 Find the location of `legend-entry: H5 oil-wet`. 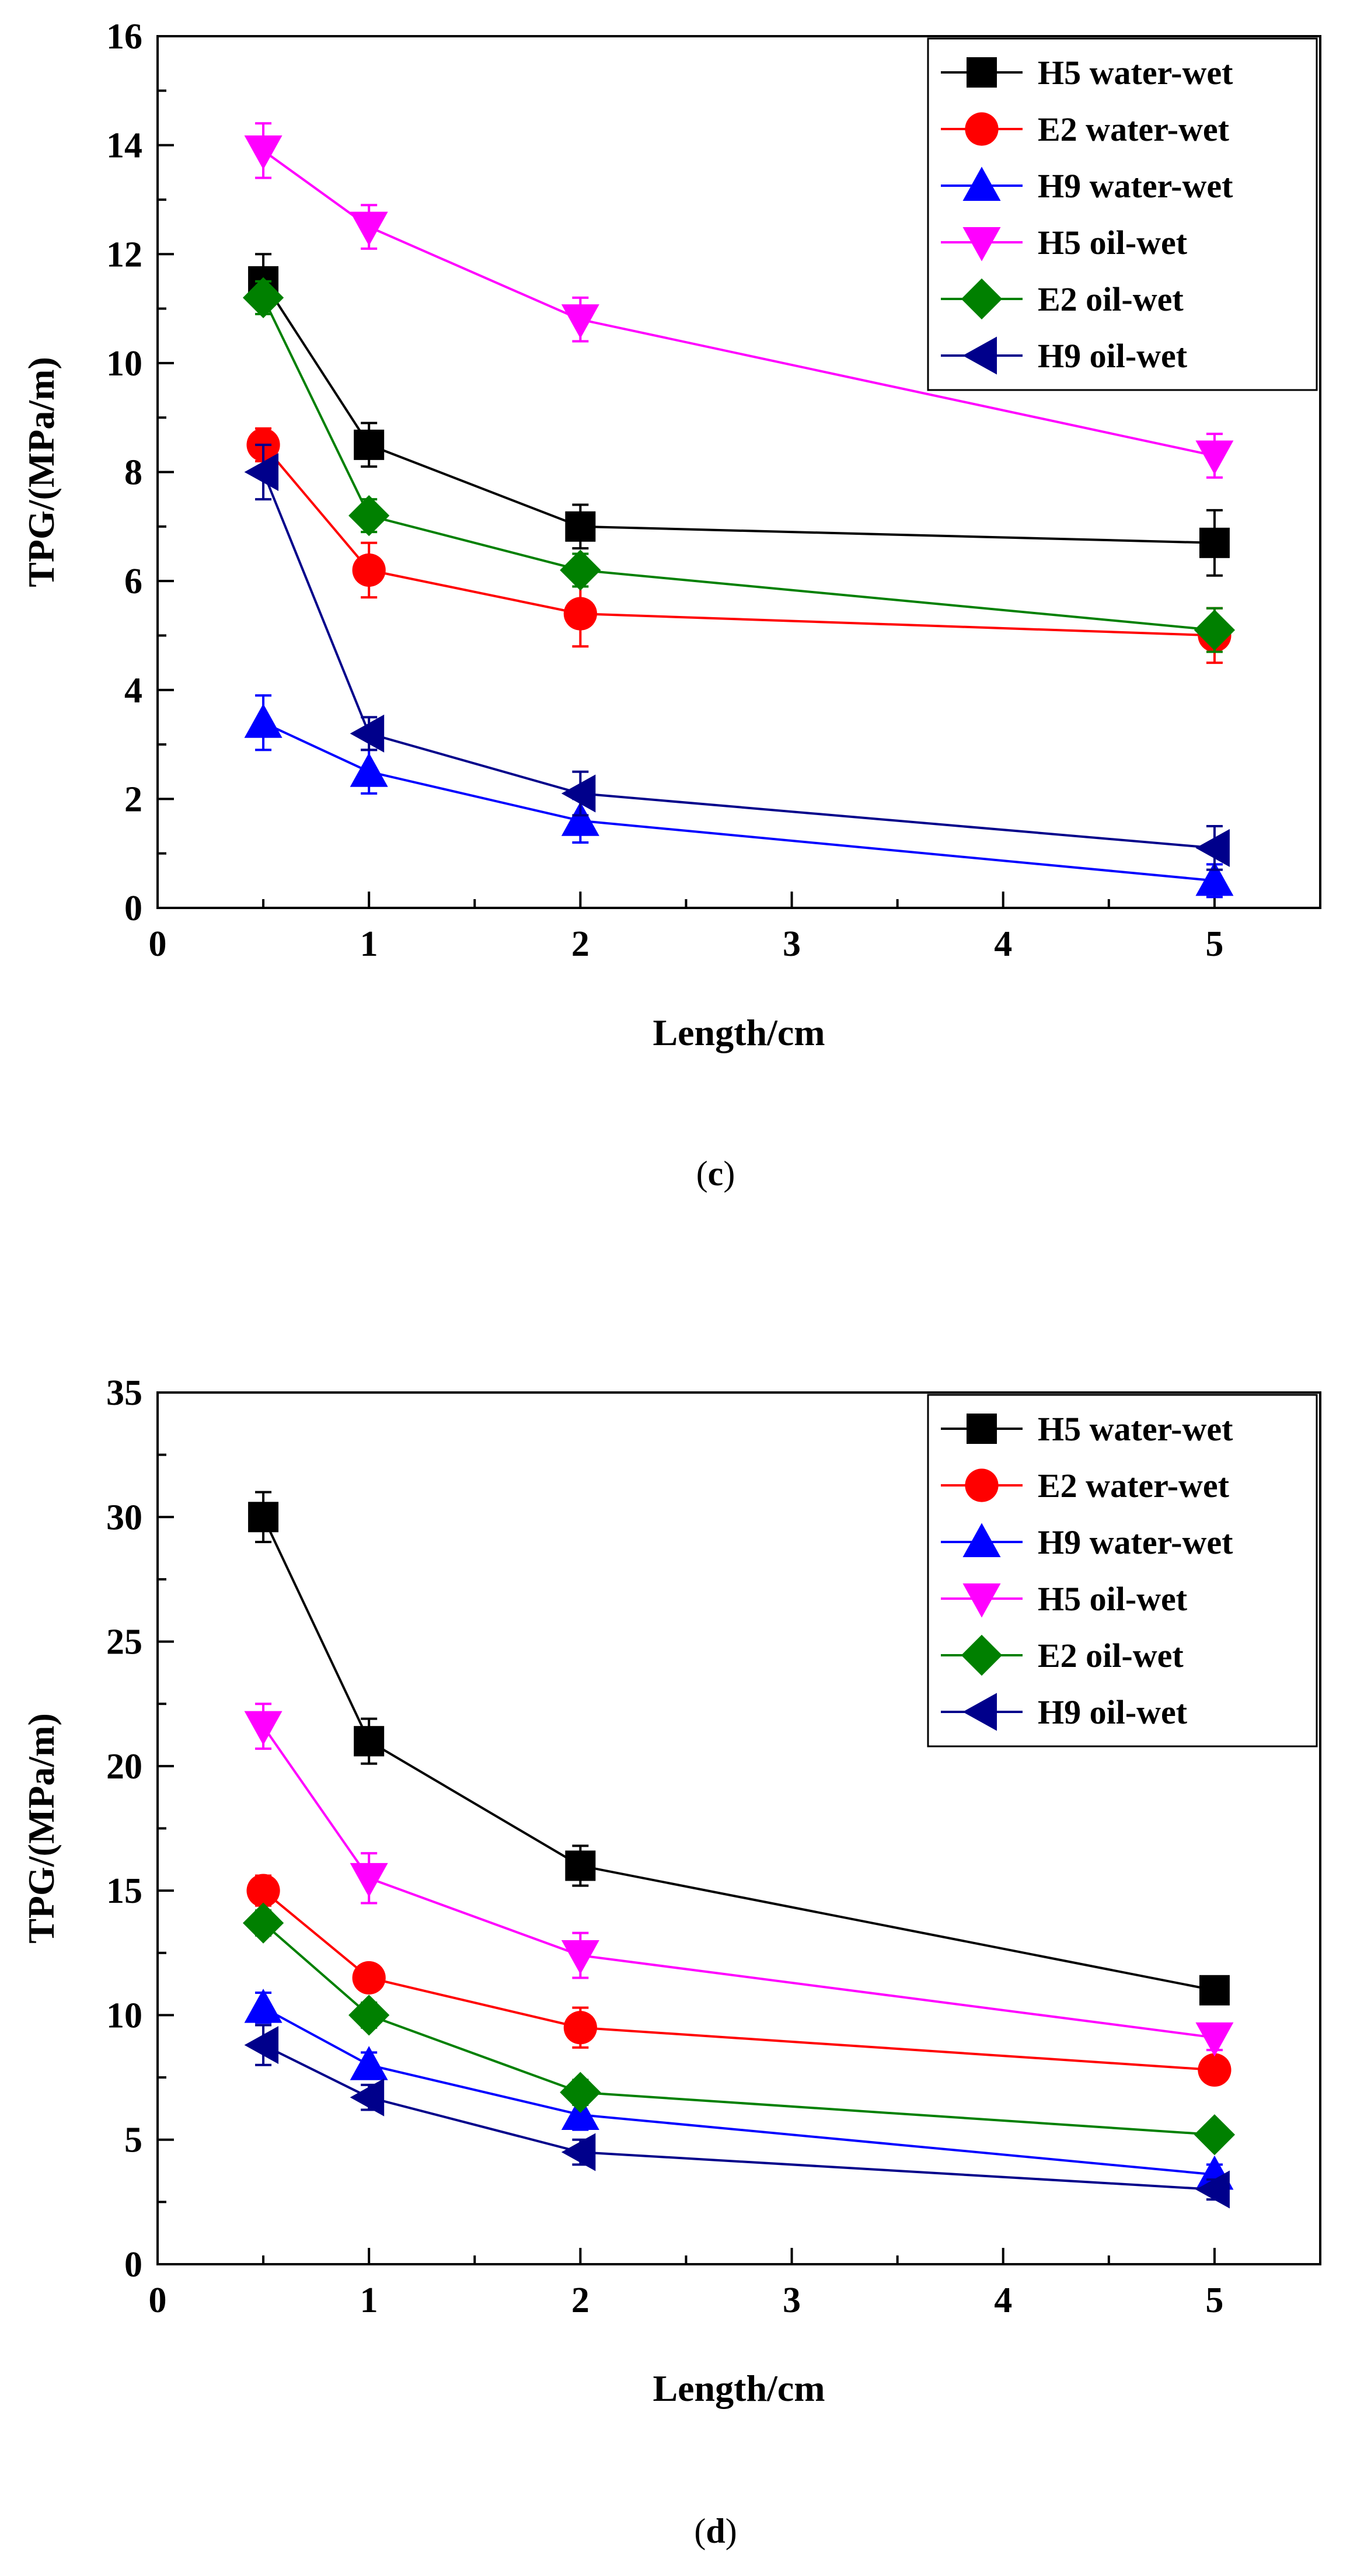

legend-entry: H5 oil-wet is located at coordinates (1065, 243).